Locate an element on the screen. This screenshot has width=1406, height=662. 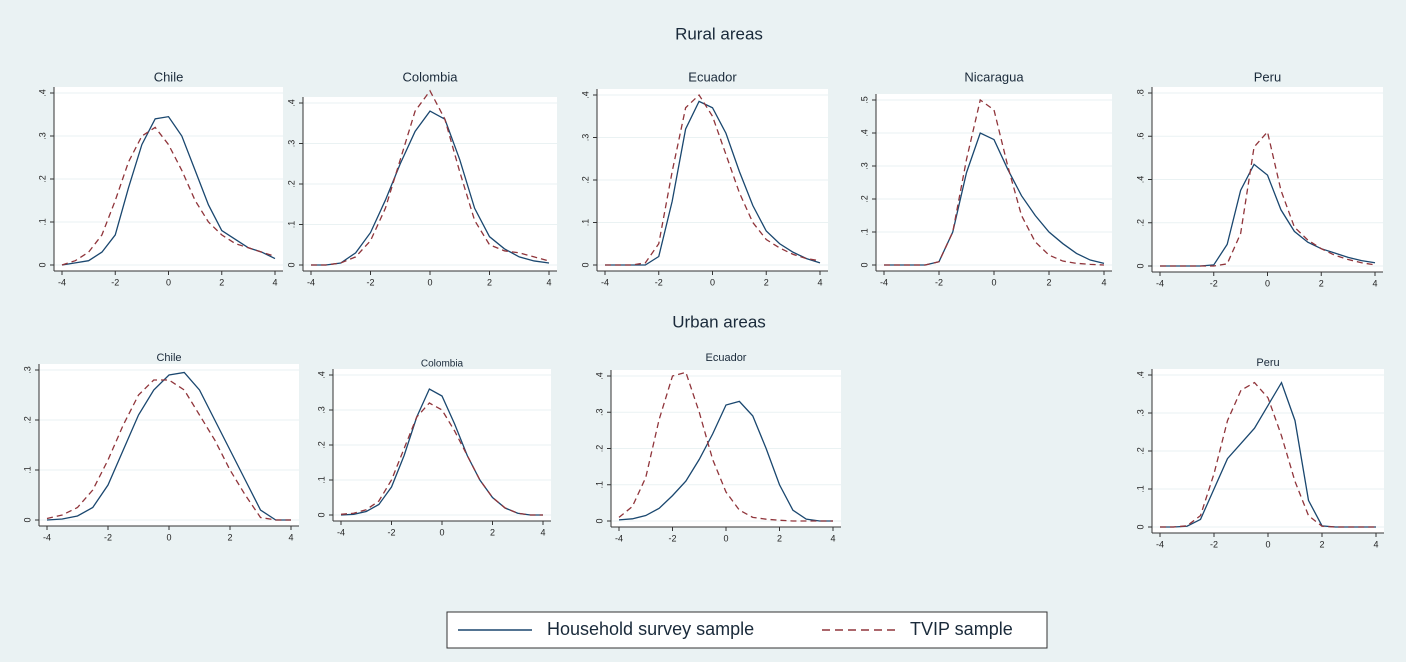
section-title: Urban areas is located at coordinates (719, 321).